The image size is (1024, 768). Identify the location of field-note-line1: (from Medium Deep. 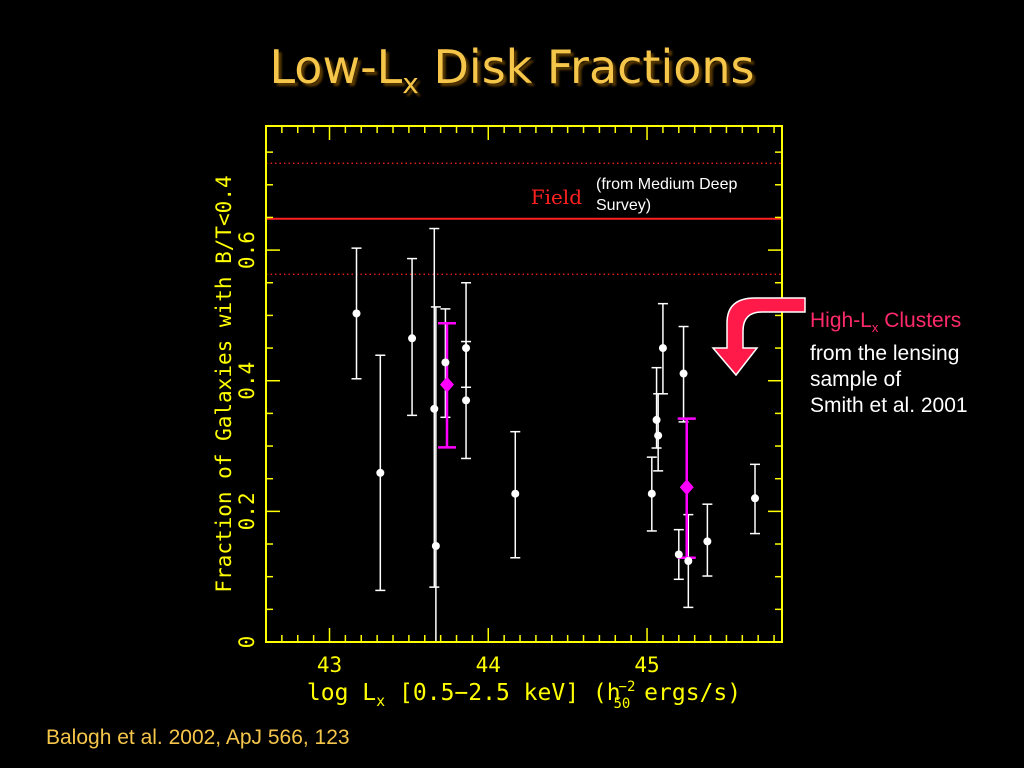
(667, 184).